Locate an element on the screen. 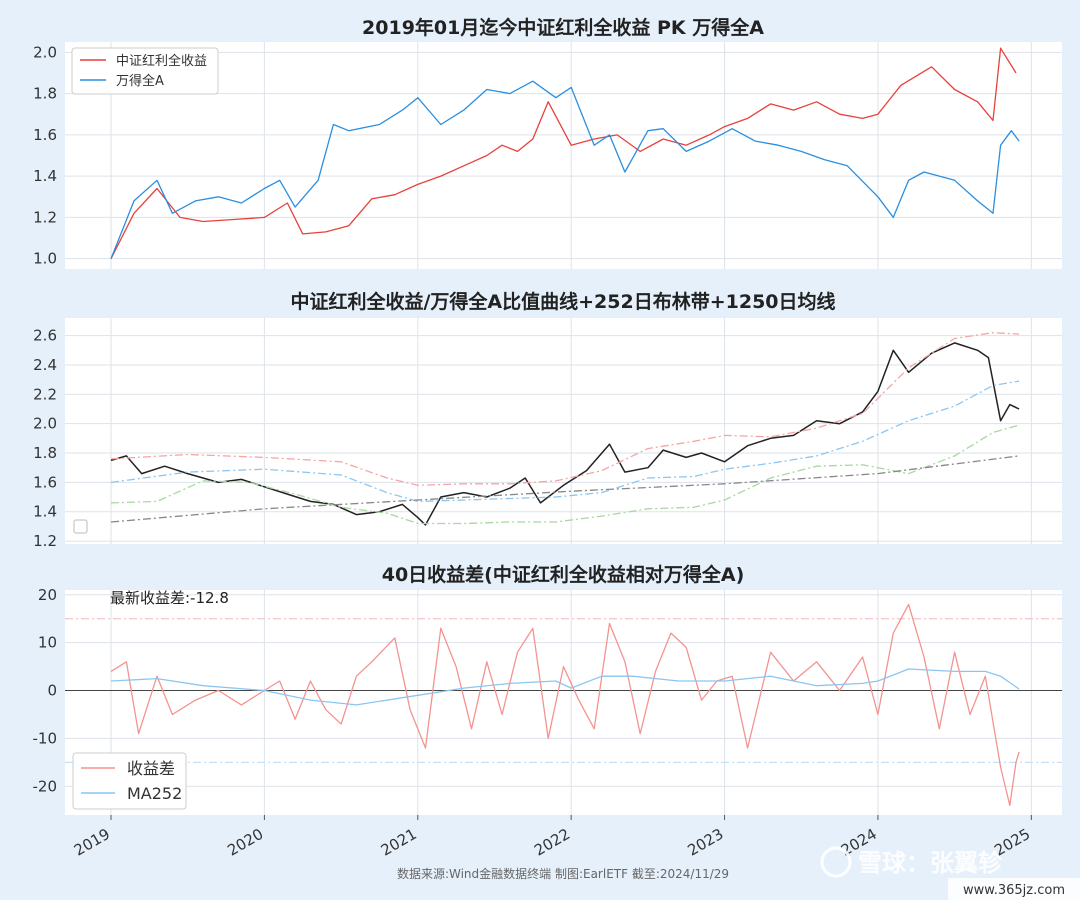 This screenshot has height=900, width=1080. chart-3-title: 40日收益差(中证红利全收益相对万得全A) is located at coordinates (563, 574).